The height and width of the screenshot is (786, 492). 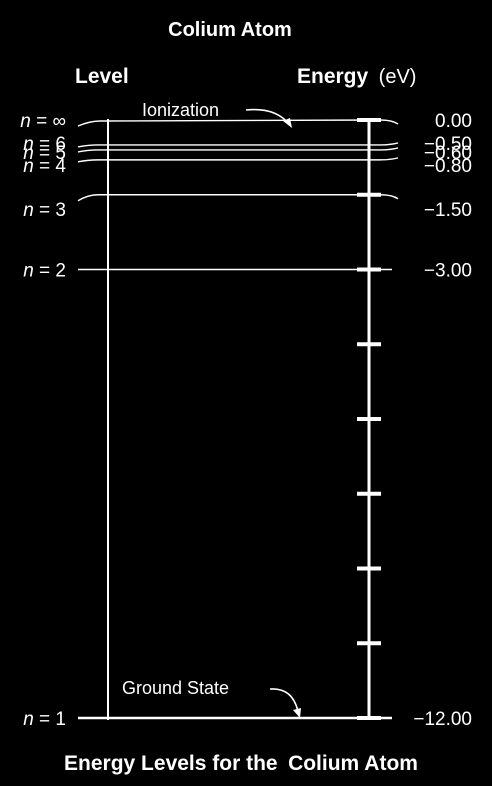 I want to click on level-value: 6, so click(x=60, y=144).